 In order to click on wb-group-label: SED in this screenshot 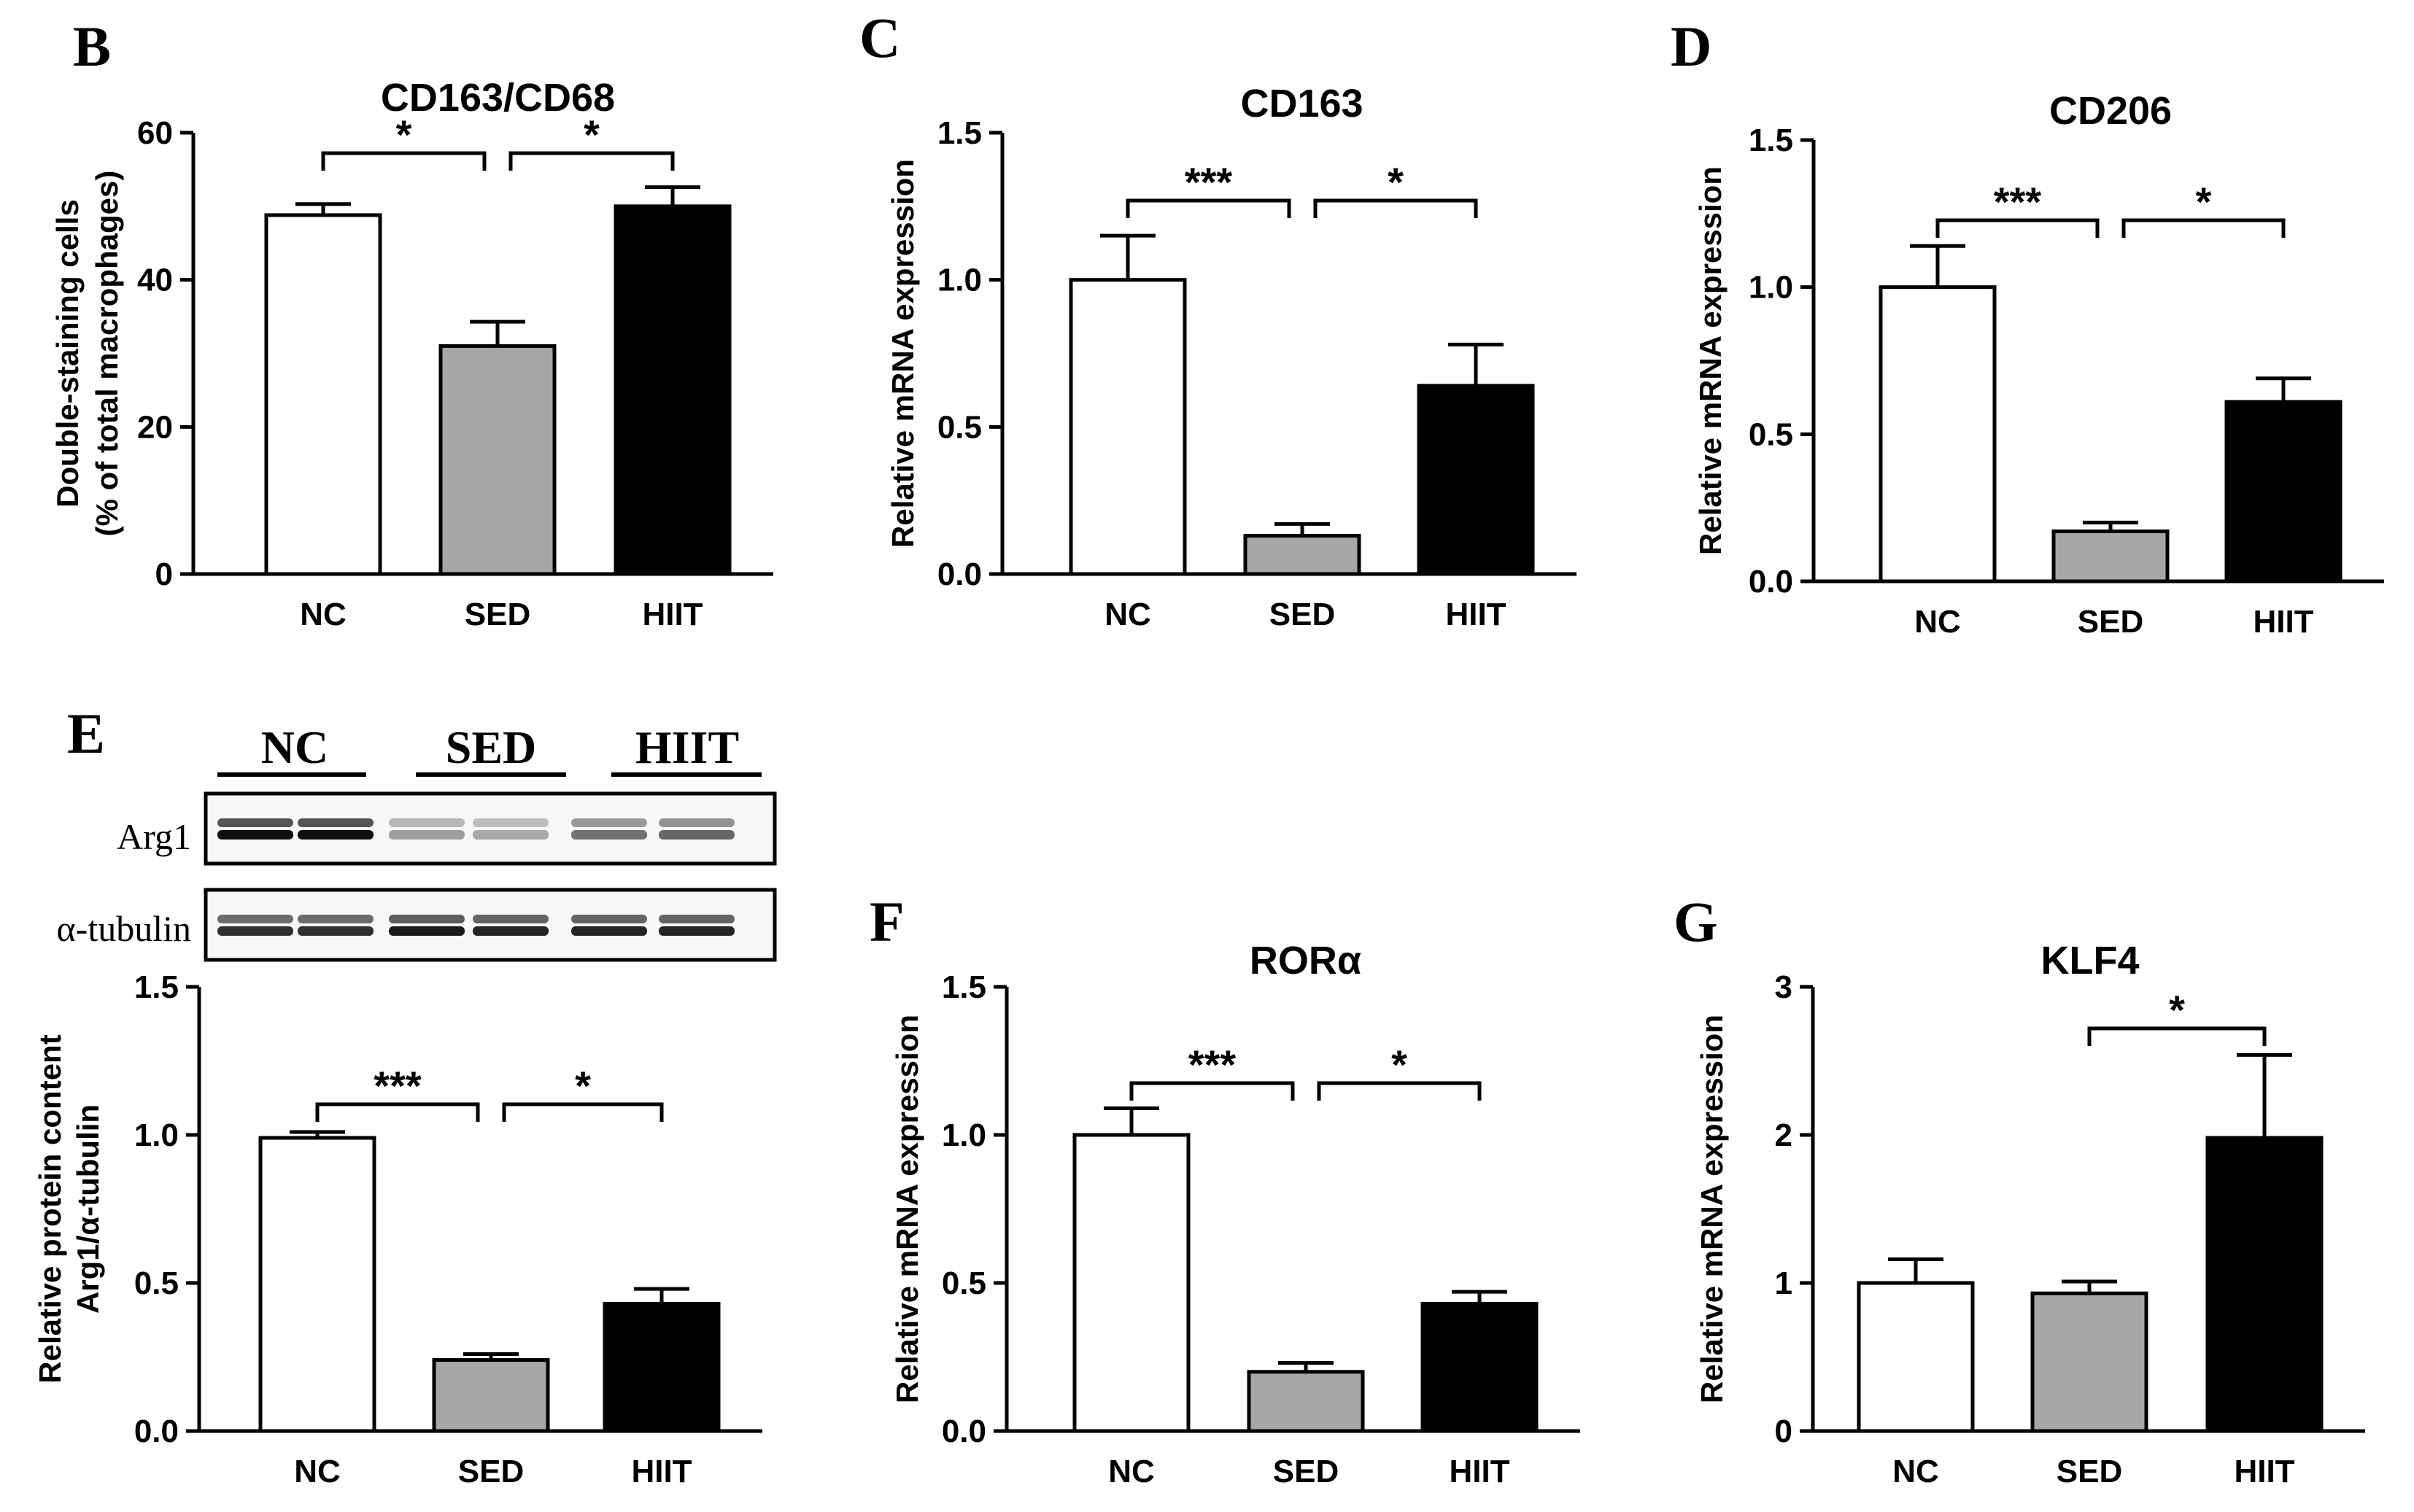, I will do `click(491, 747)`.